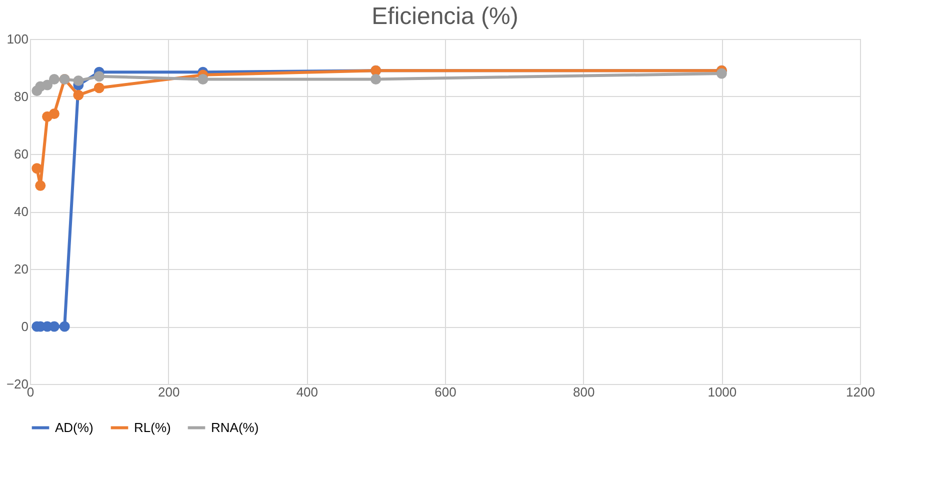 The width and height of the screenshot is (927, 492). I want to click on x-tick-label: 800, so click(583, 392).